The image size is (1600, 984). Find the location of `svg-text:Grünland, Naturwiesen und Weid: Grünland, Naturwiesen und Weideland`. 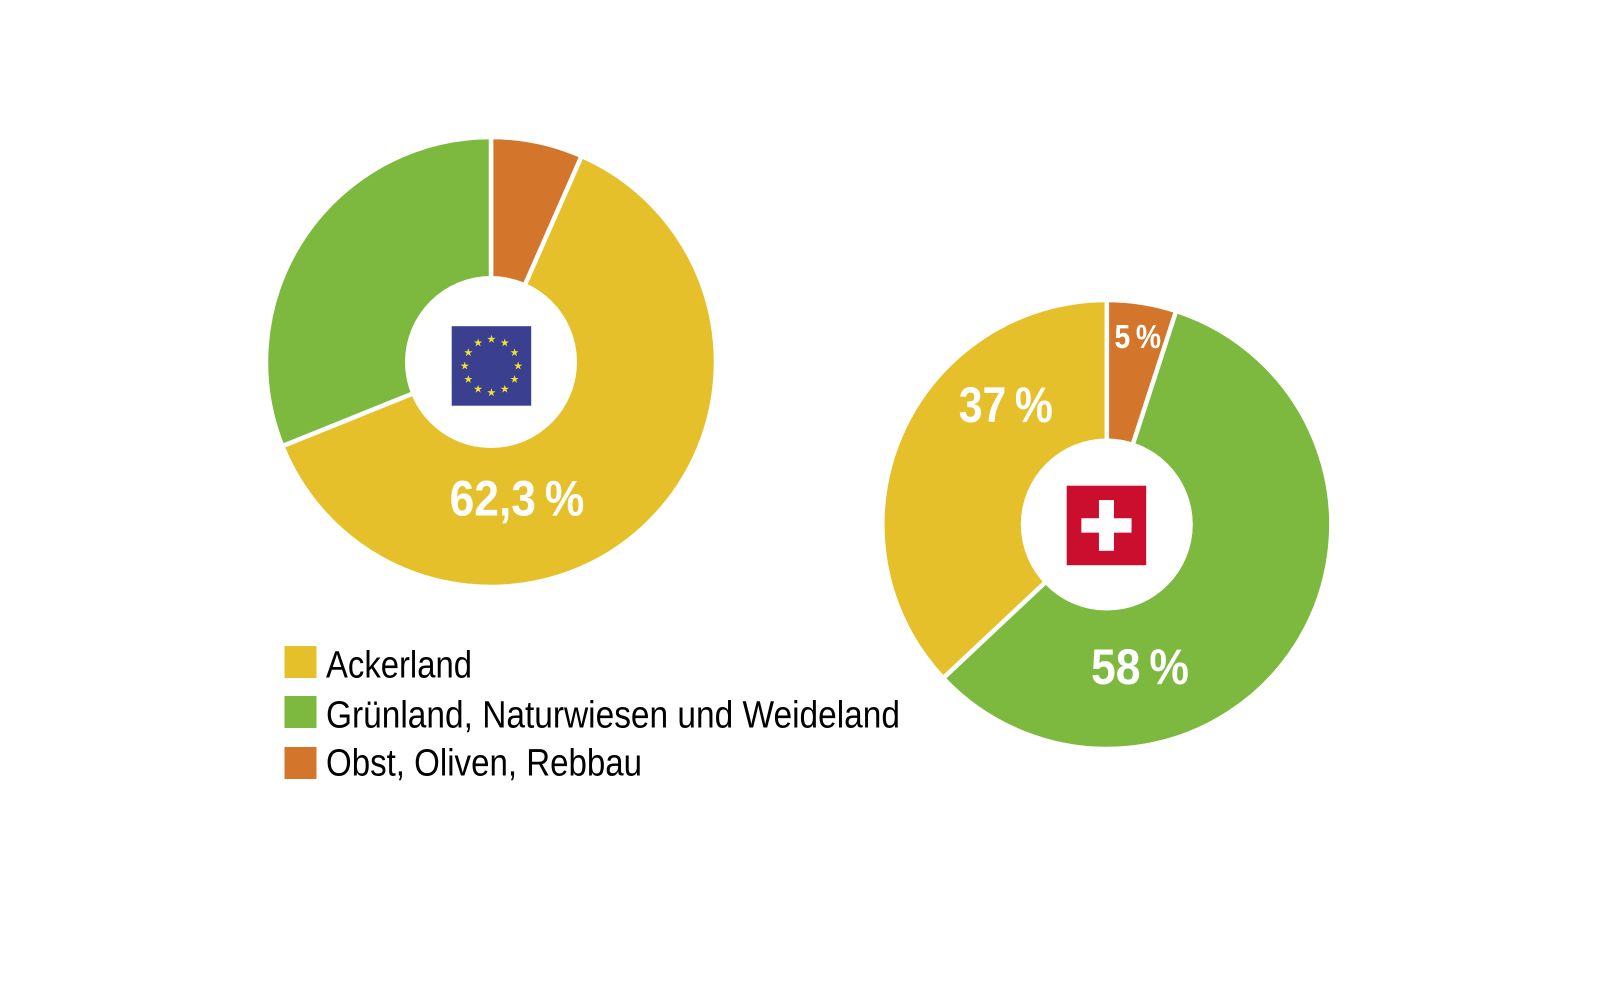

svg-text:Grünland, Naturwiesen und Weid: Grünland, Naturwiesen und Weideland is located at coordinates (613, 716).